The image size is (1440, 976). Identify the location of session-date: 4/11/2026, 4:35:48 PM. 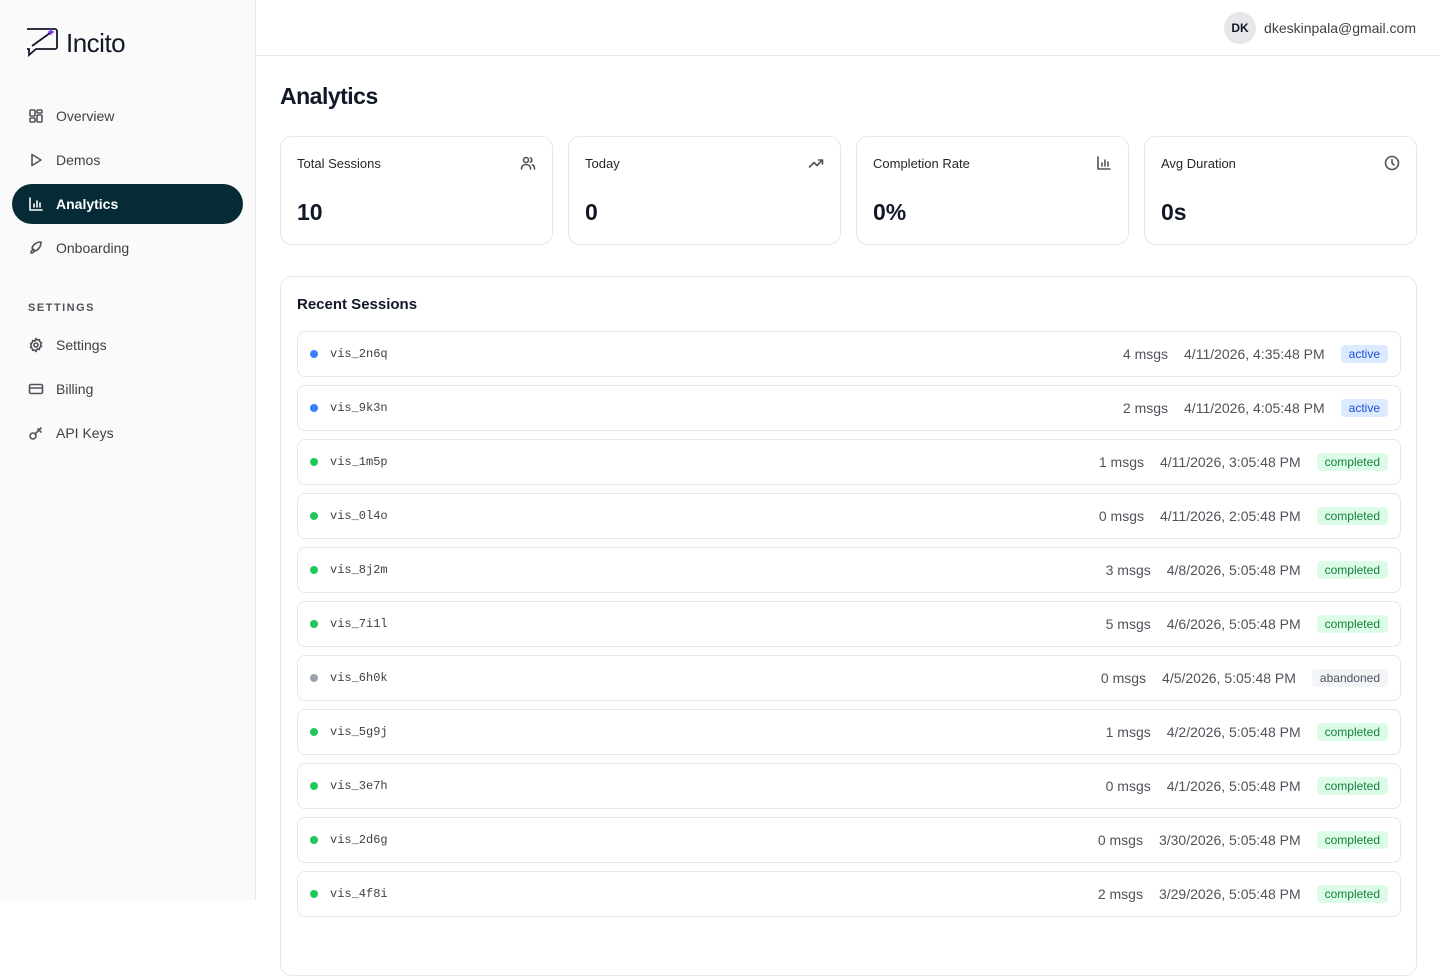
(1254, 354).